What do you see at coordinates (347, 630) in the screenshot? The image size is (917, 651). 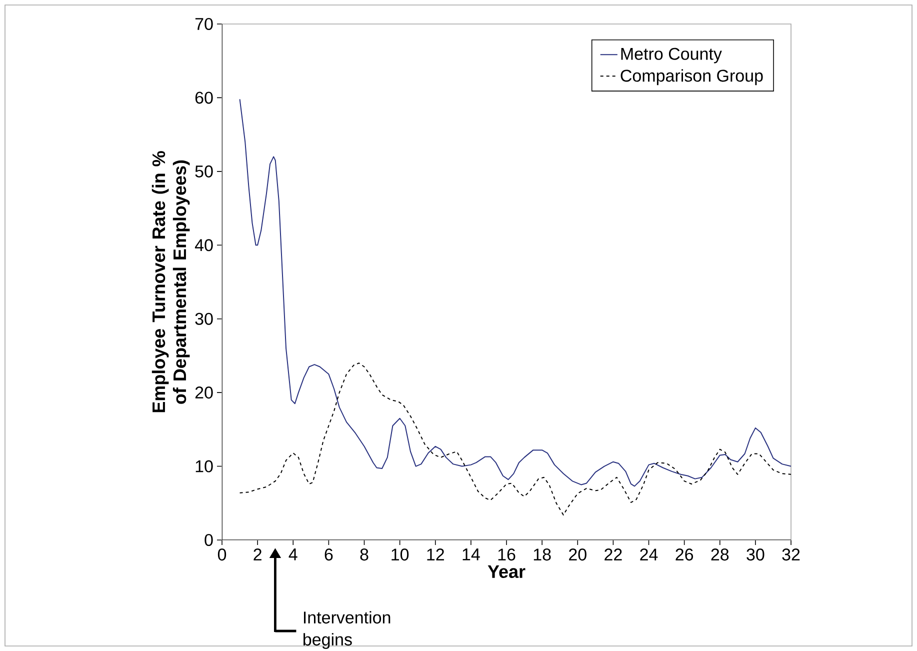 I see `text: Intervention begins` at bounding box center [347, 630].